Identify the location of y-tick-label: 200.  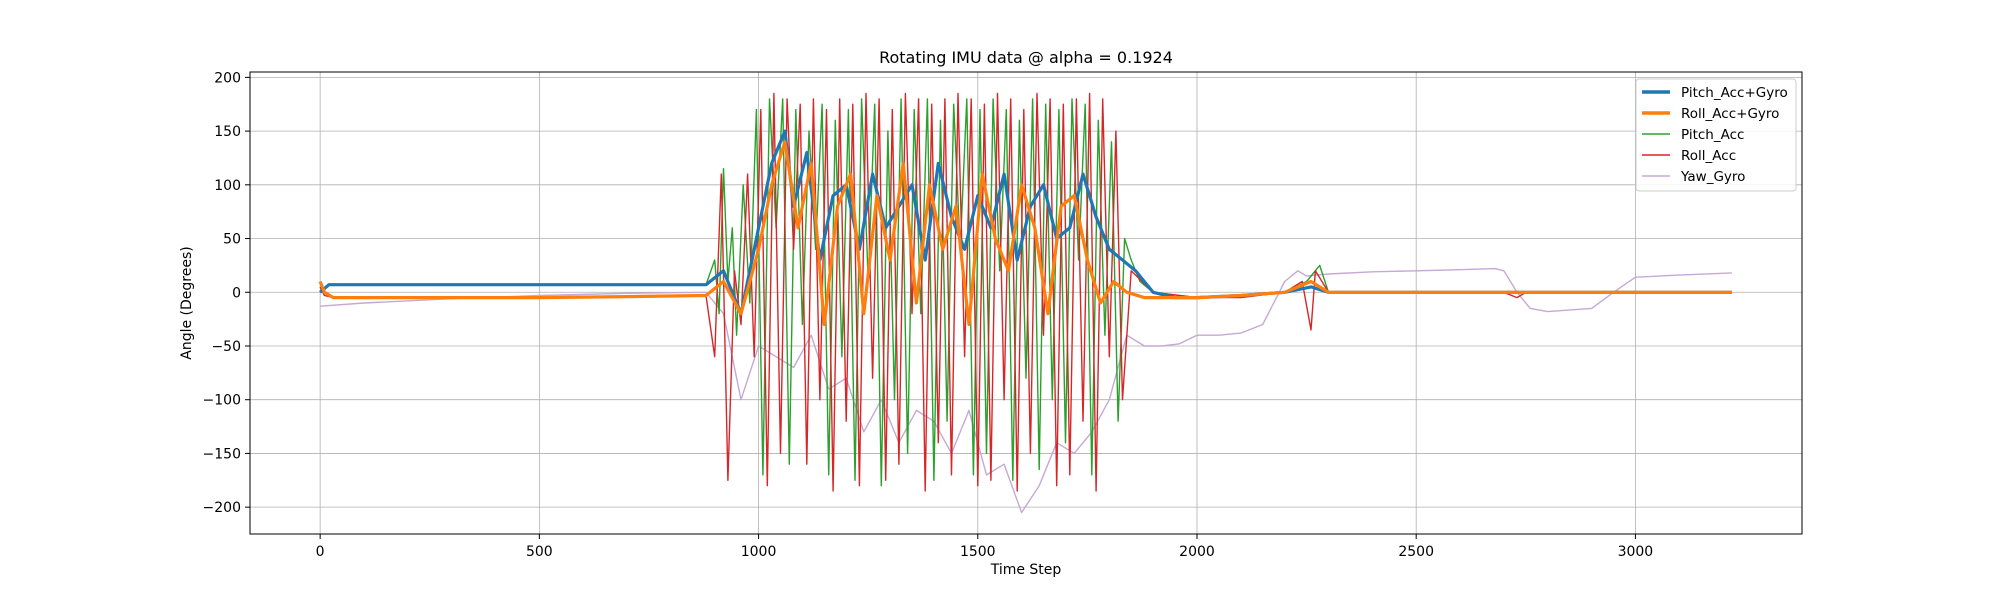
(227, 78).